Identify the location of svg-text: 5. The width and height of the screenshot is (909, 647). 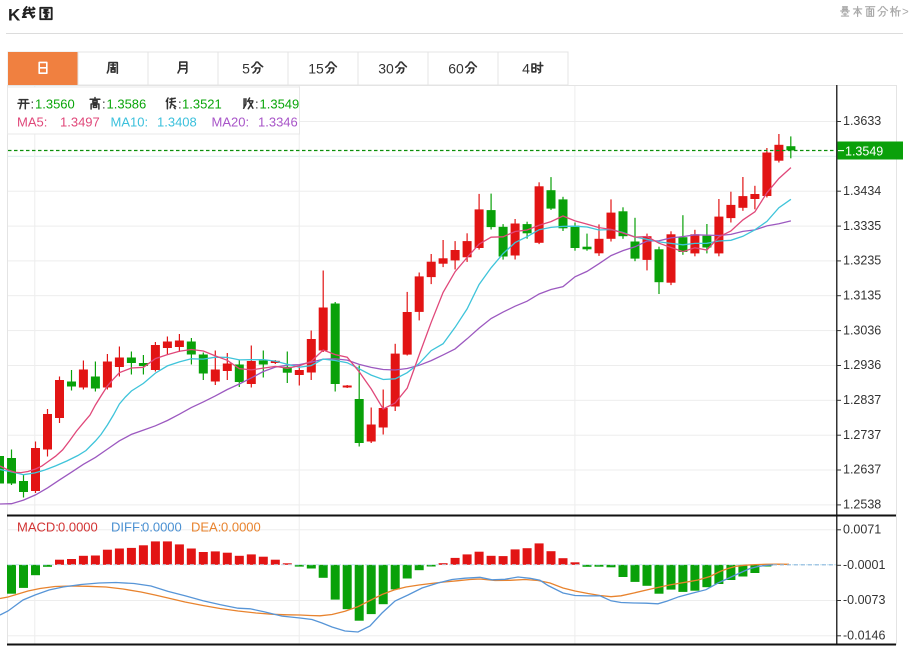
(246, 69).